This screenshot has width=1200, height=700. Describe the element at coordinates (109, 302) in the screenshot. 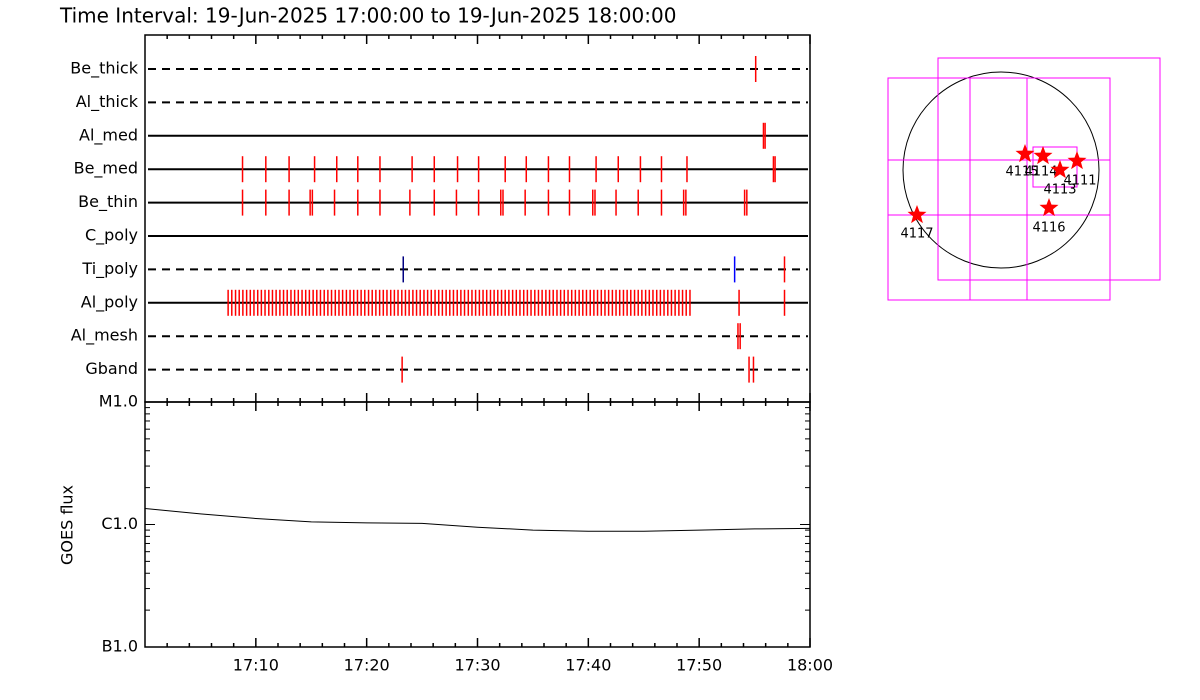

I see `row-label: Al_poly` at that location.